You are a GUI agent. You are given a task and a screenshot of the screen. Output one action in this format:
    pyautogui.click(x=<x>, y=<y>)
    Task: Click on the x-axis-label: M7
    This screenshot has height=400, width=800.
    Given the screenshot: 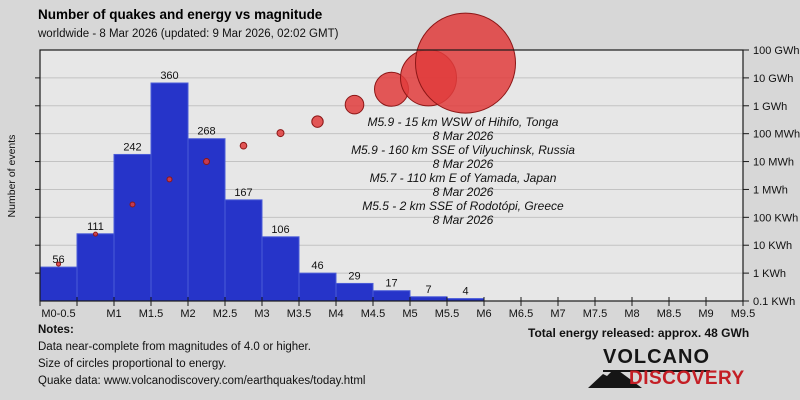 What is the action you would take?
    pyautogui.click(x=557, y=314)
    